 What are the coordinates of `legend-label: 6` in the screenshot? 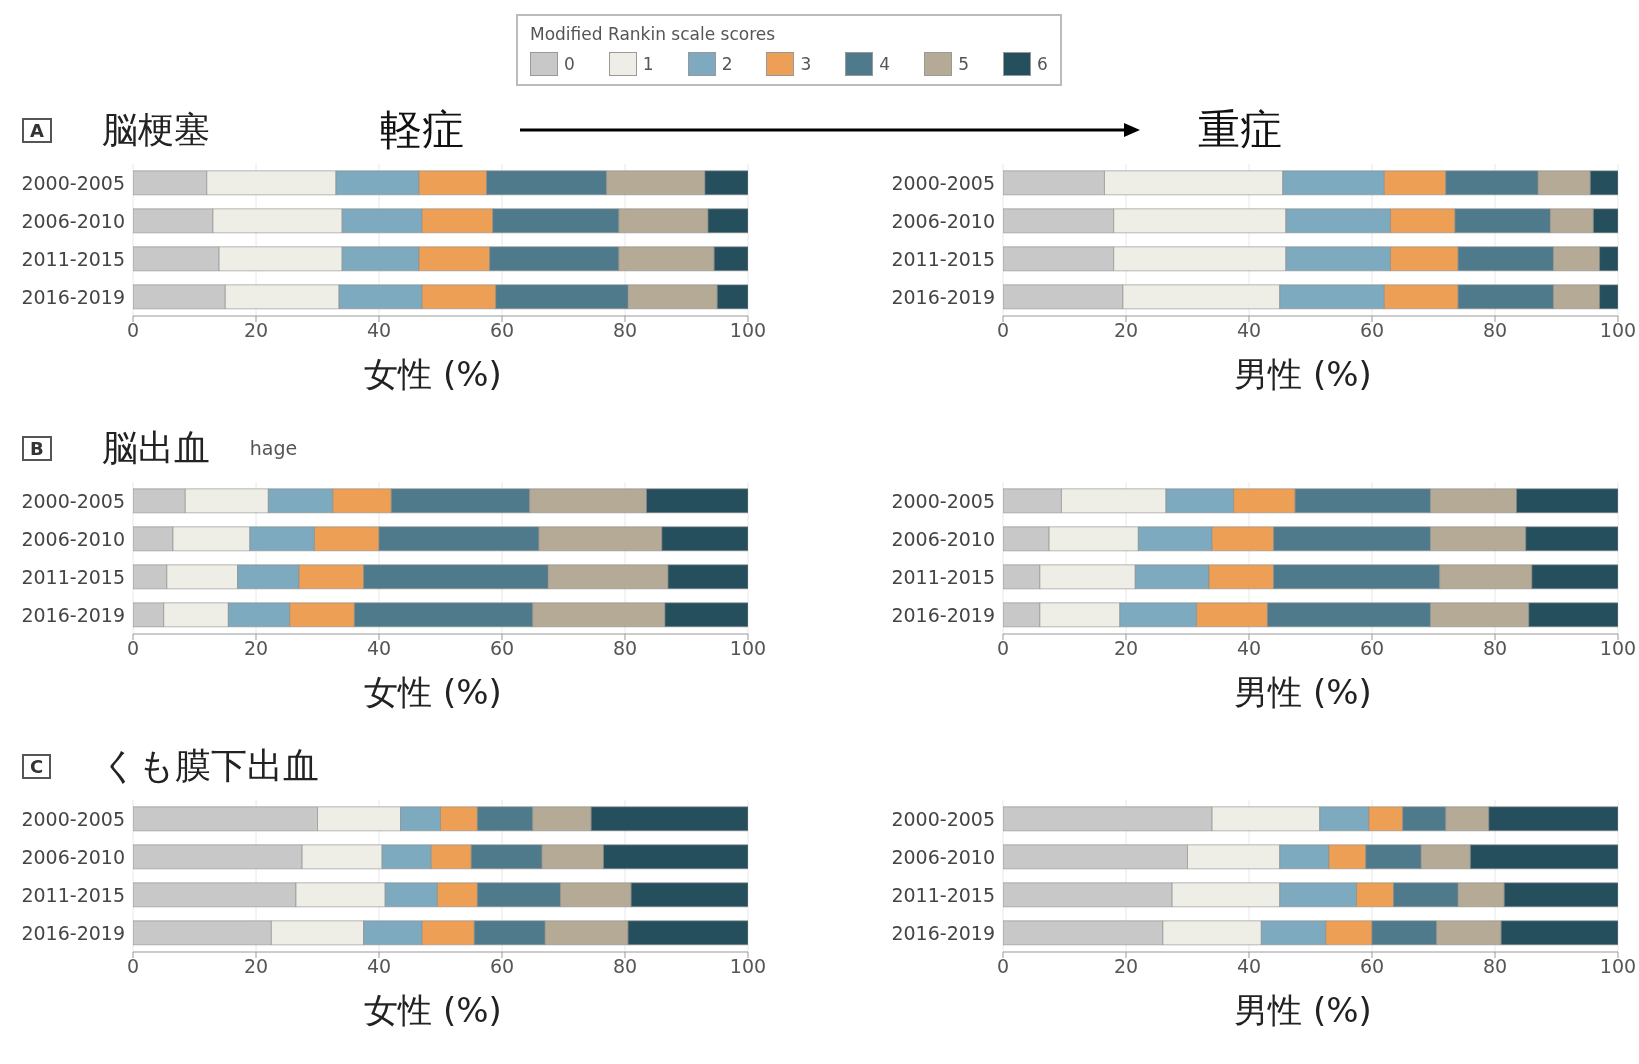 It's located at (1042, 64).